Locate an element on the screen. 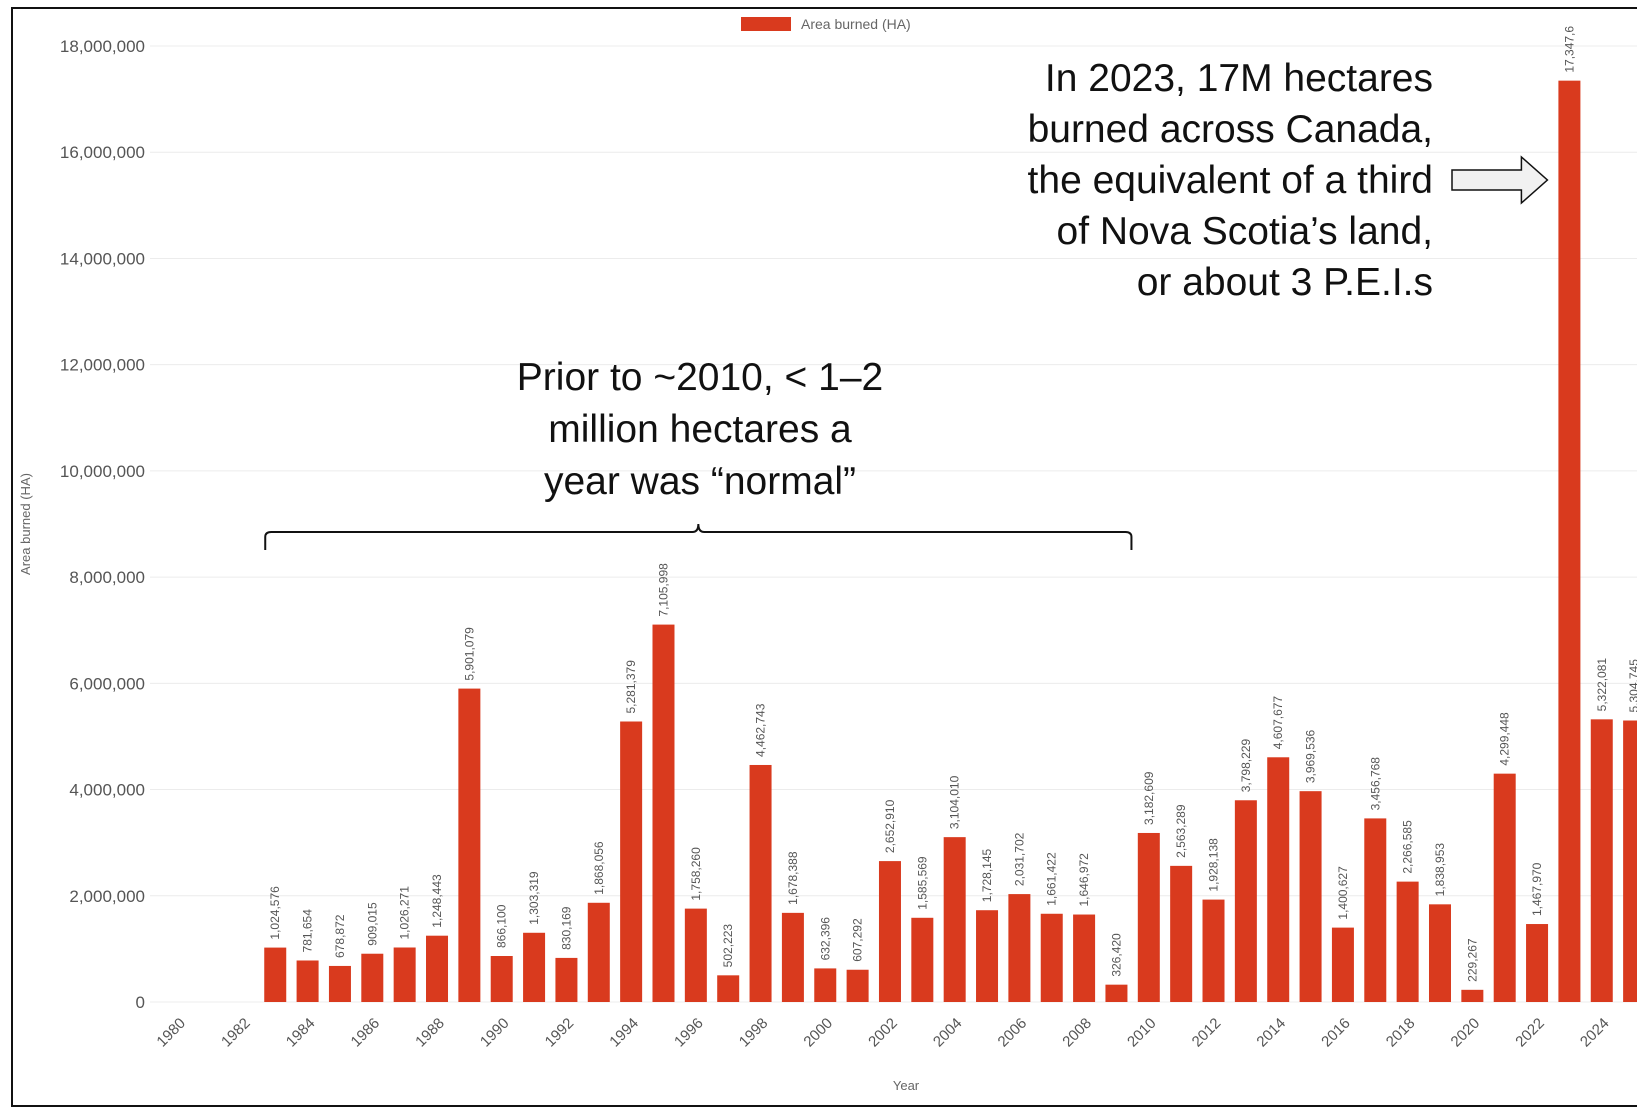 This screenshot has height=1107, width=1637. data-label: 3,104,010 is located at coordinates (955, 802).